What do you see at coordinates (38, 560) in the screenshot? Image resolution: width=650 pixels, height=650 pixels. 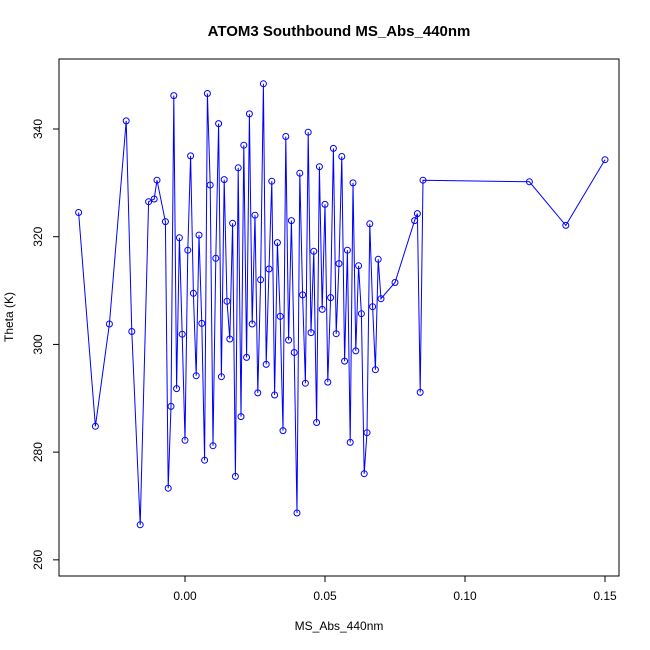 I see `y-tick-label: 260` at bounding box center [38, 560].